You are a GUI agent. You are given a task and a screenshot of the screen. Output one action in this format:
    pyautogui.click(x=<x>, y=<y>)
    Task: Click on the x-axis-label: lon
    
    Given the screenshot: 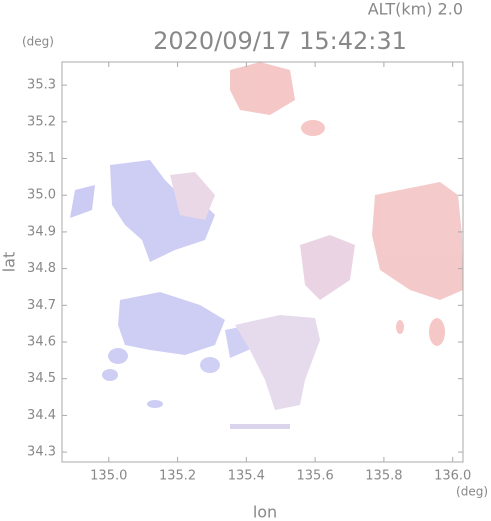 What is the action you would take?
    pyautogui.click(x=265, y=512)
    